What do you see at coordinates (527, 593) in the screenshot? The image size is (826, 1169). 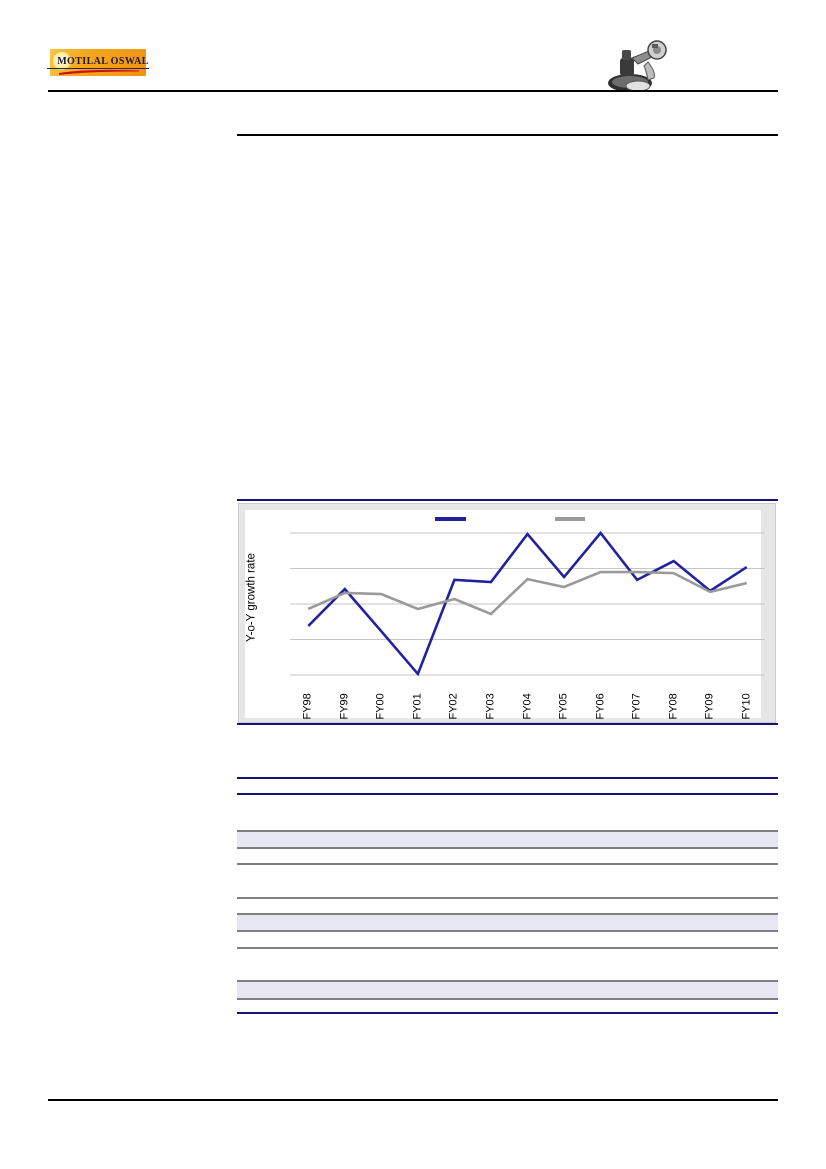 I see `gray-series` at bounding box center [527, 593].